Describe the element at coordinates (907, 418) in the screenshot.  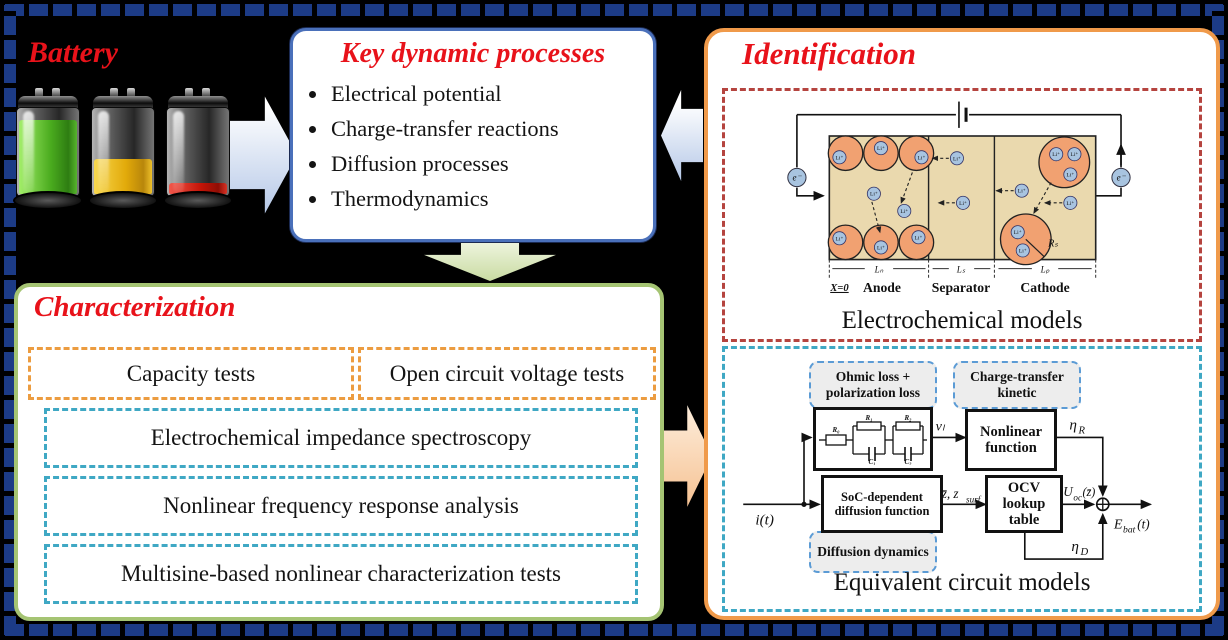
I see `svg-text: R₂` at that location.